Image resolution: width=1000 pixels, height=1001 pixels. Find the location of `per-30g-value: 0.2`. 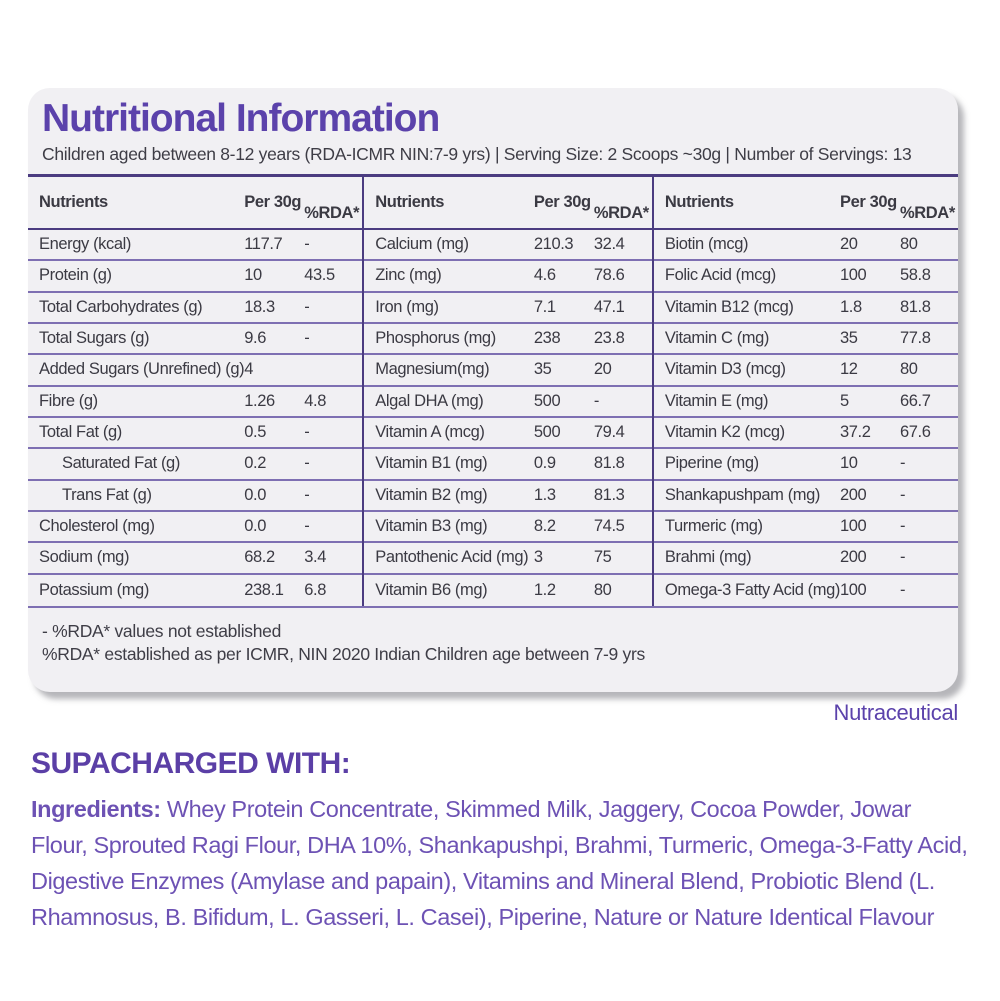

per-30g-value: 0.2 is located at coordinates (255, 463).